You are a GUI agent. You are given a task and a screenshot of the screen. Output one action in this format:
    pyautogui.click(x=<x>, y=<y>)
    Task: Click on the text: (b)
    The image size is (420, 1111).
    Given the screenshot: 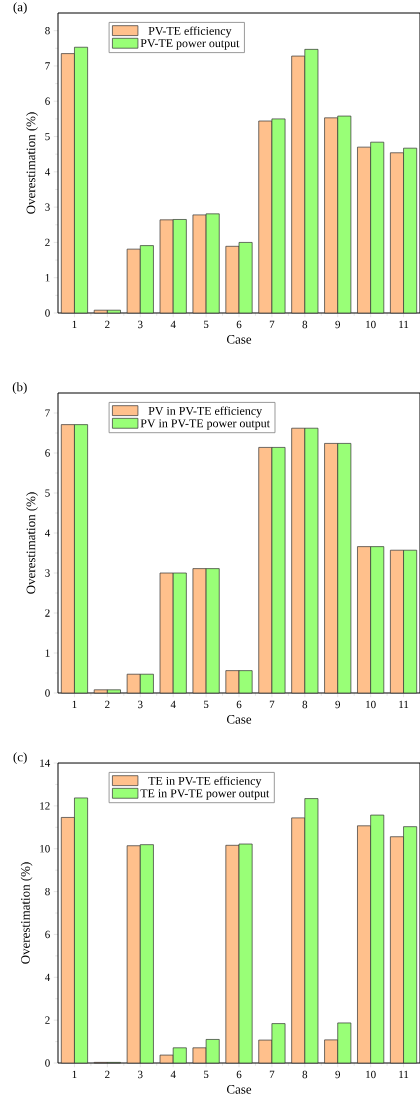 What is the action you would take?
    pyautogui.click(x=19, y=388)
    